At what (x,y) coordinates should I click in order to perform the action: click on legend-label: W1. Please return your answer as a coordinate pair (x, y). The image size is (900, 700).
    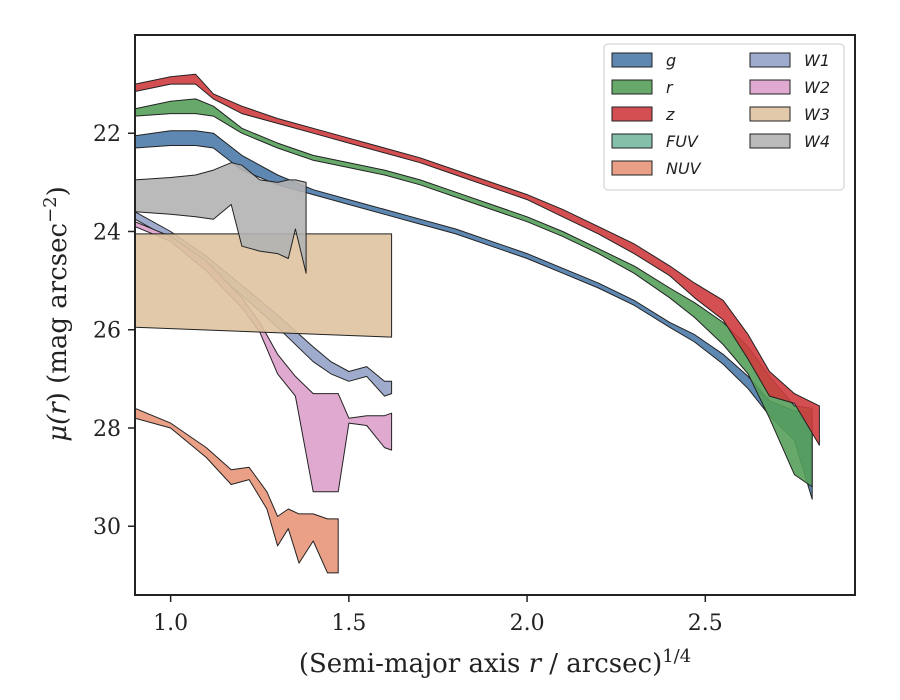
    Looking at the image, I should click on (817, 60).